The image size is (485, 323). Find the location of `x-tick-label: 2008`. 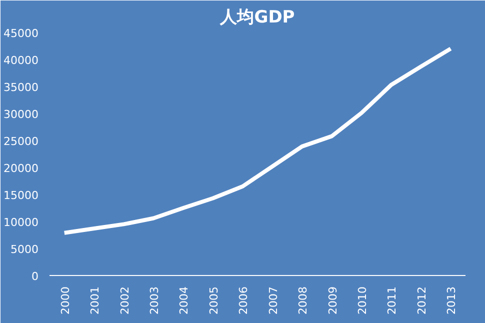

x-tick-label: 2008 is located at coordinates (303, 300).